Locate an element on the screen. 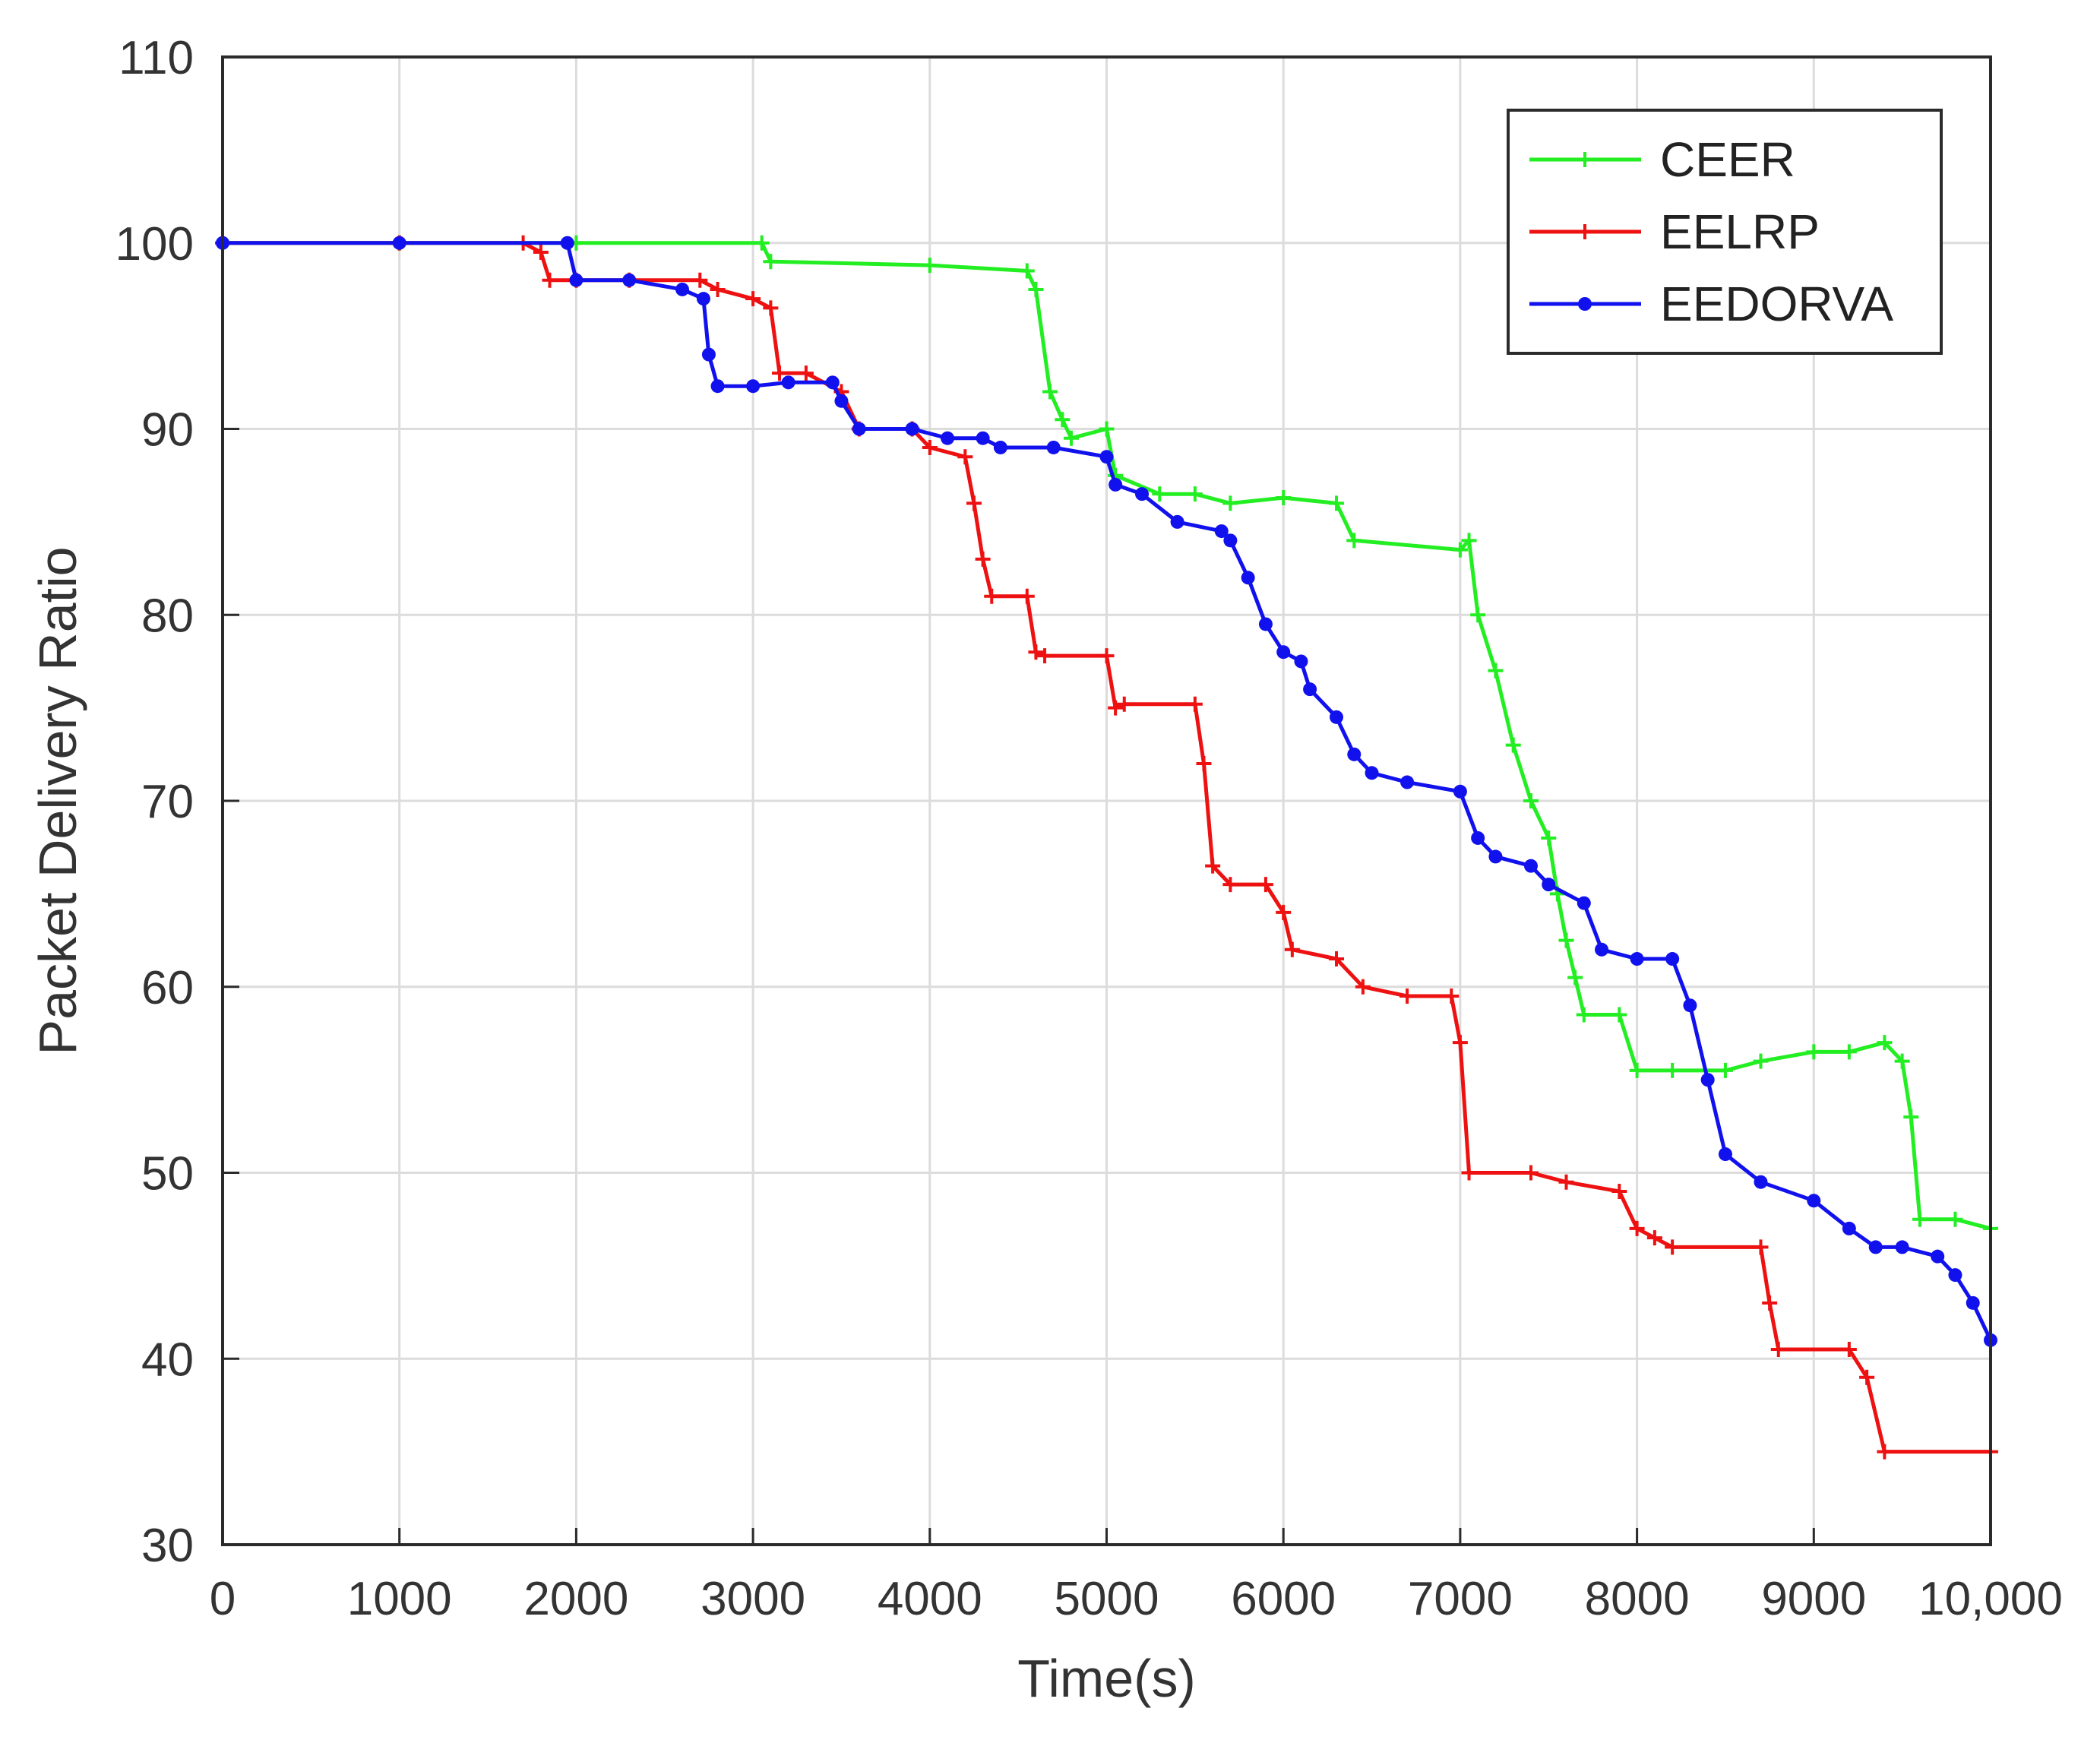  legend-entry-eedorva: EEDORVA is located at coordinates (1711, 304).